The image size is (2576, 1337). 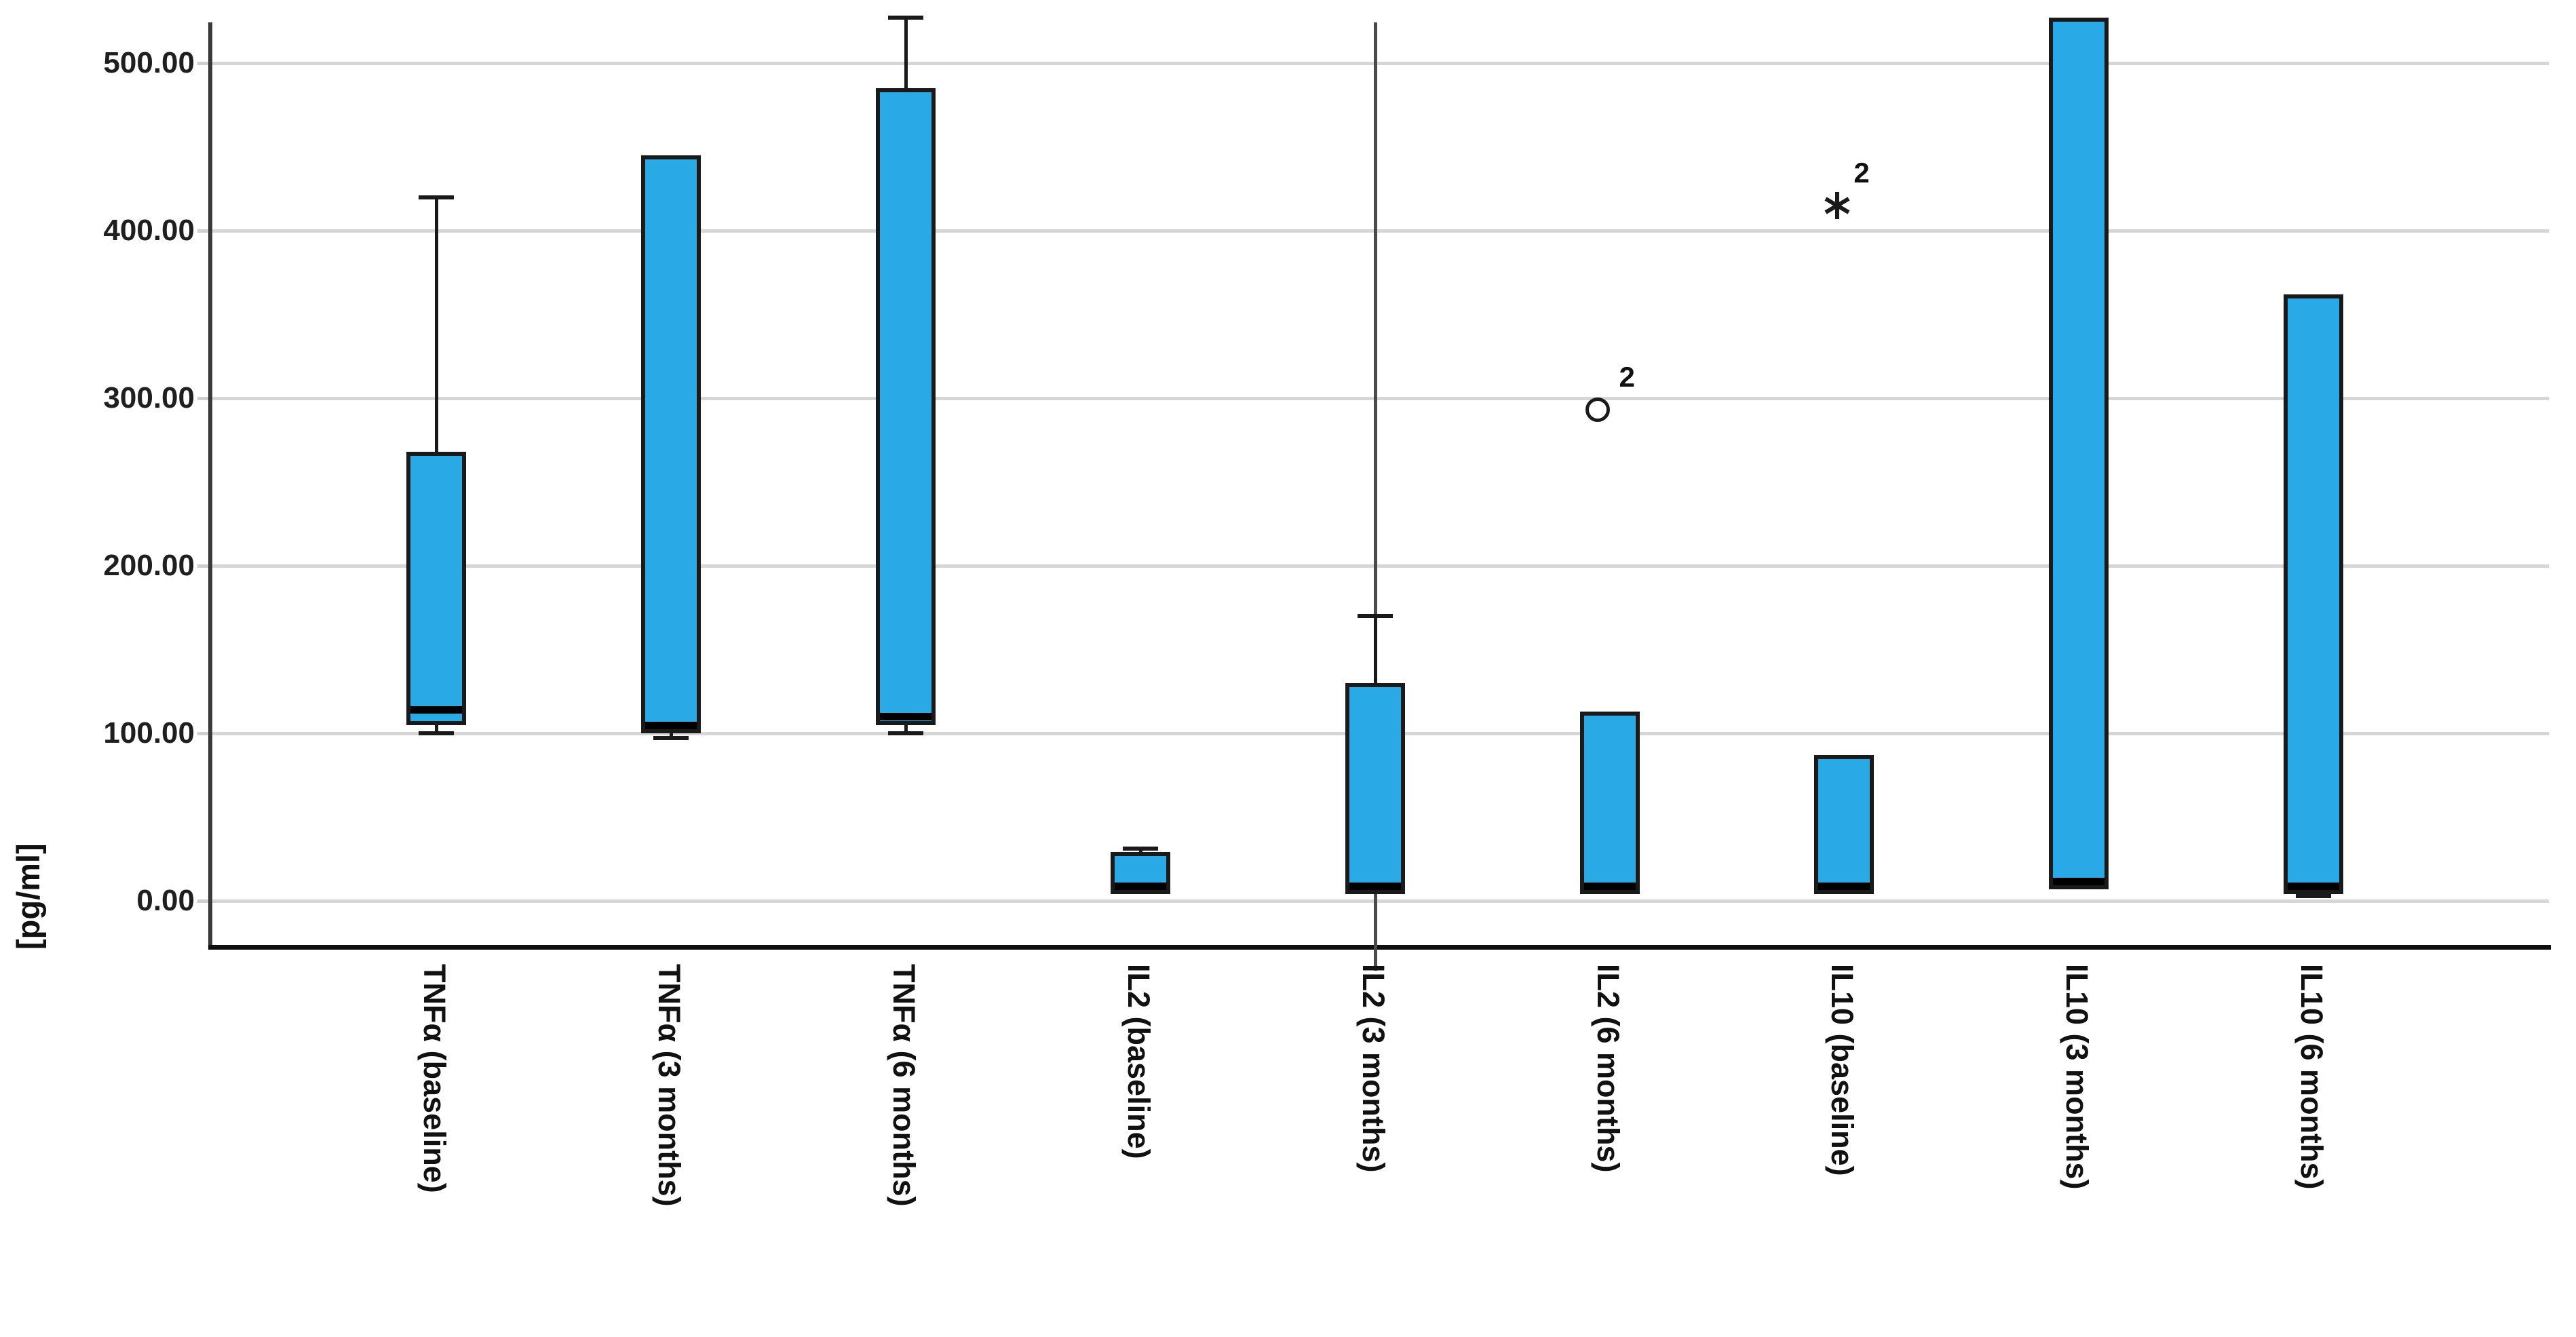 What do you see at coordinates (149, 565) in the screenshot?
I see `y-tick-label: 200.00` at bounding box center [149, 565].